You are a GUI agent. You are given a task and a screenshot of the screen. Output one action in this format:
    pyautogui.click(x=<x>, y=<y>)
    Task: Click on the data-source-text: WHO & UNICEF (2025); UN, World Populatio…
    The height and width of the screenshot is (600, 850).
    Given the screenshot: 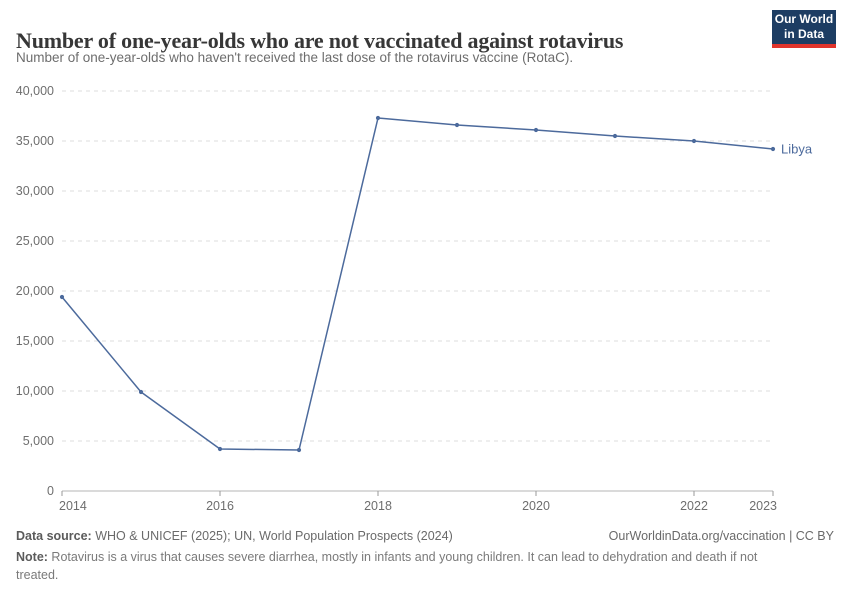 What is the action you would take?
    pyautogui.click(x=272, y=536)
    